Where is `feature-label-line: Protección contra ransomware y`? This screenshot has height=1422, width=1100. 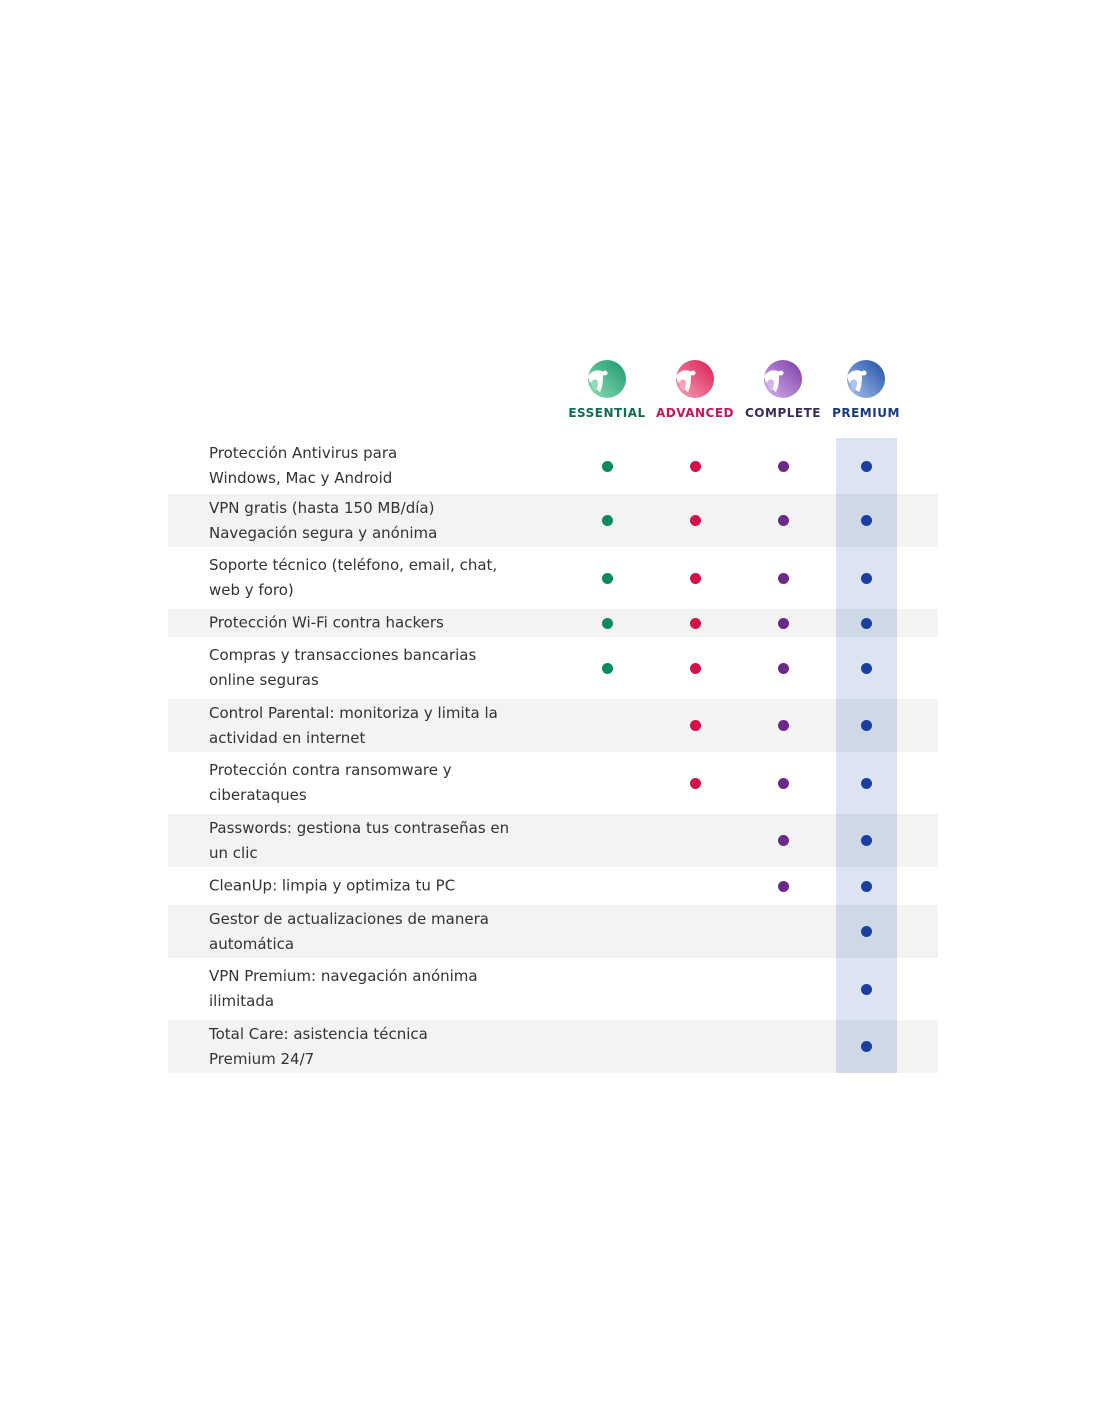
feature-label-line: Protección contra ransomware y is located at coordinates (330, 770).